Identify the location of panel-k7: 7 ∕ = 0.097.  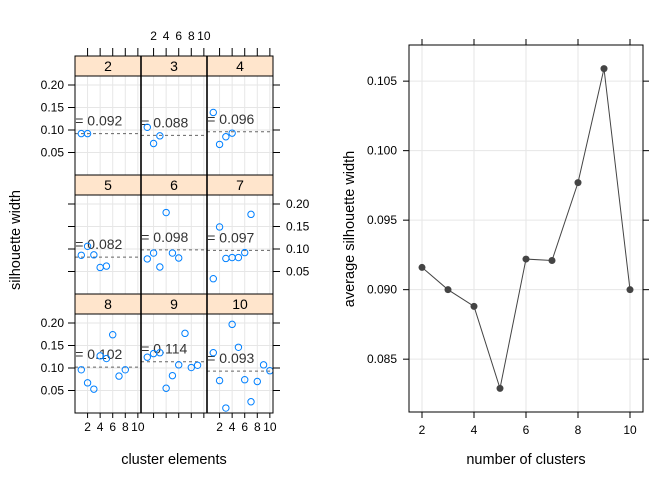
(236, 234).